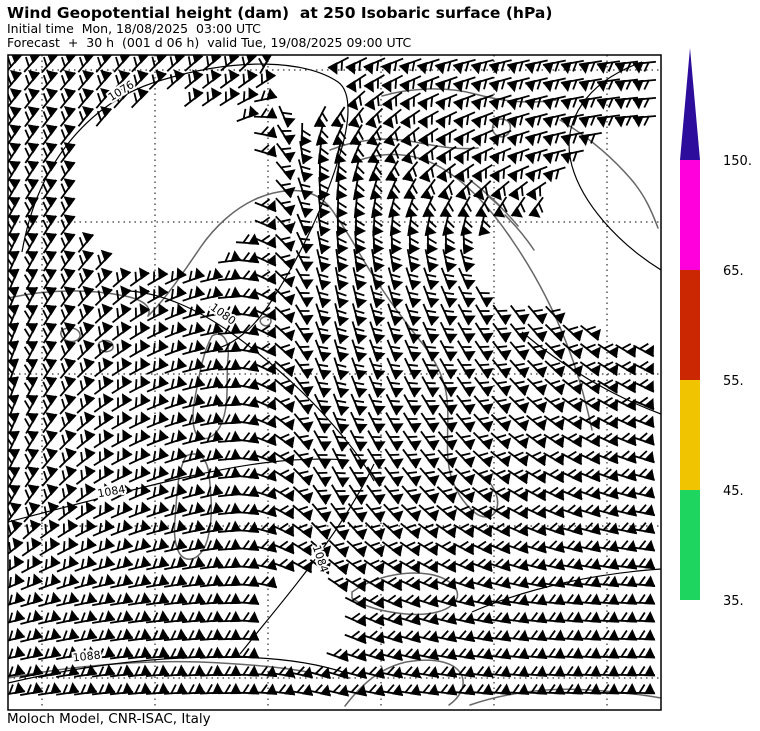 The width and height of the screenshot is (760, 731). Describe the element at coordinates (111, 492) in the screenshot. I see `contour-label: 1084` at that location.